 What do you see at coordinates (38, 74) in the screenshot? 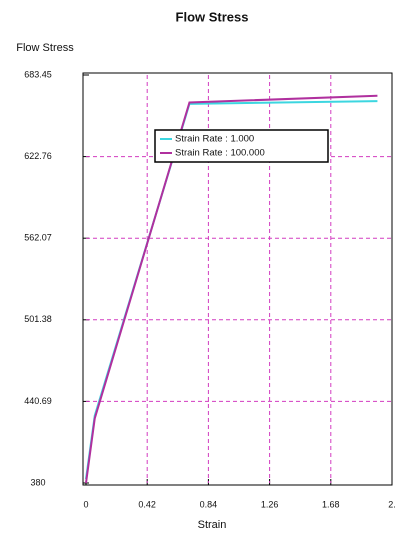
I see `y-tick-label: 683.45` at bounding box center [38, 74].